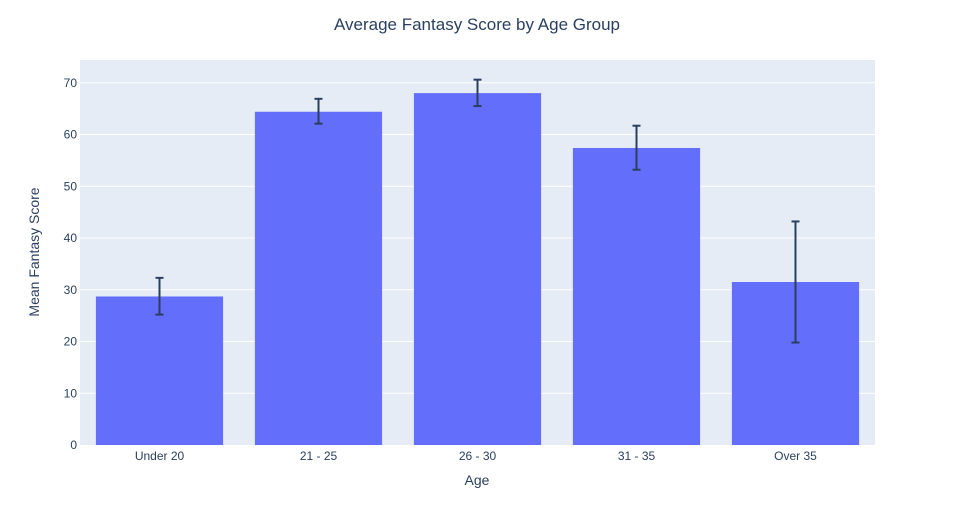 The height and width of the screenshot is (525, 954). I want to click on y-tick-label: 40, so click(71, 238).